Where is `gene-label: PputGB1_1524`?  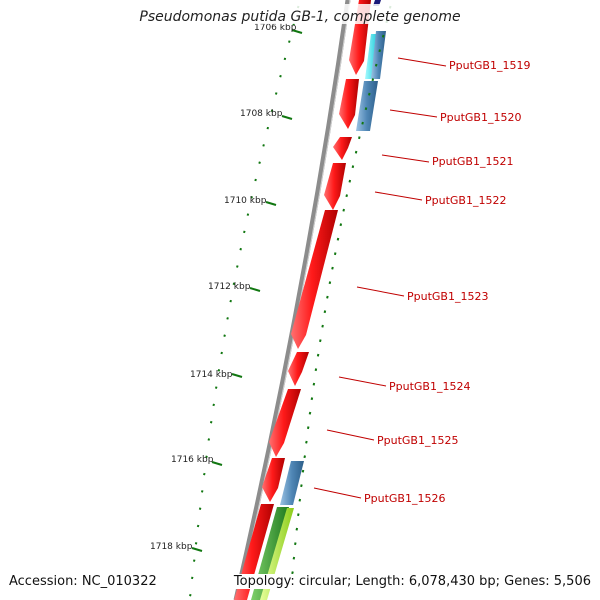 gene-label: PputGB1_1524 is located at coordinates (429, 386).